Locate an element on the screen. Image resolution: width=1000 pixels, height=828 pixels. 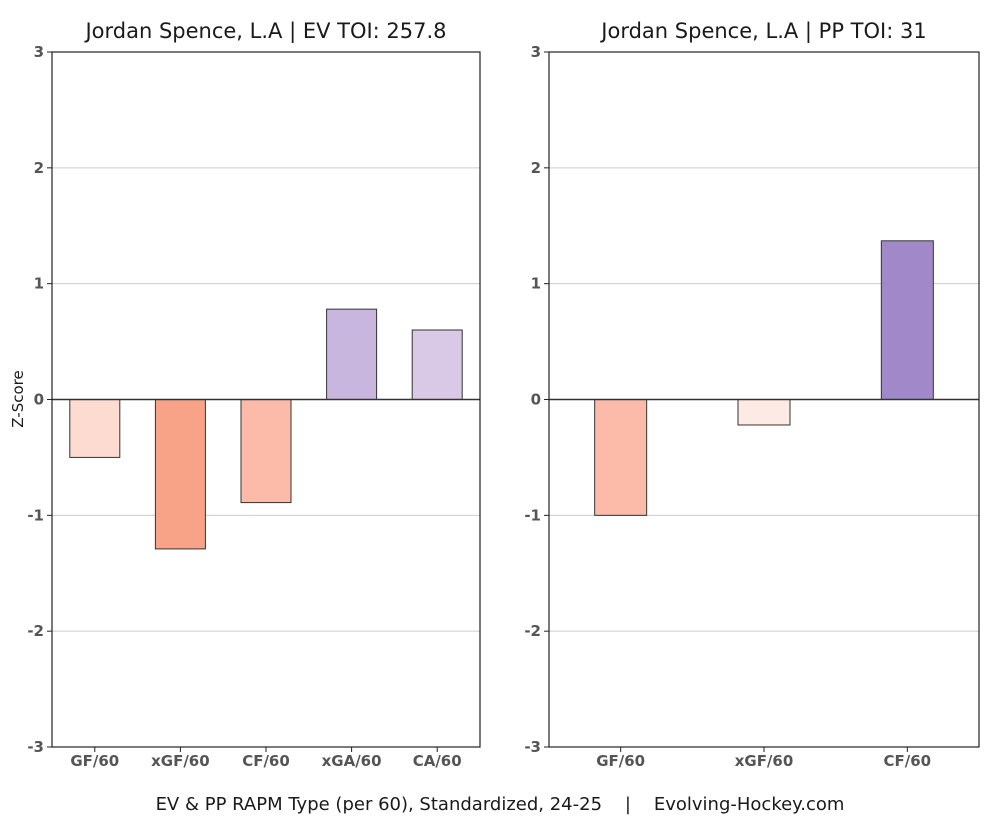
ev-y-ticks: -3 -2 -1 0 1 2 3 is located at coordinates (39, 399).